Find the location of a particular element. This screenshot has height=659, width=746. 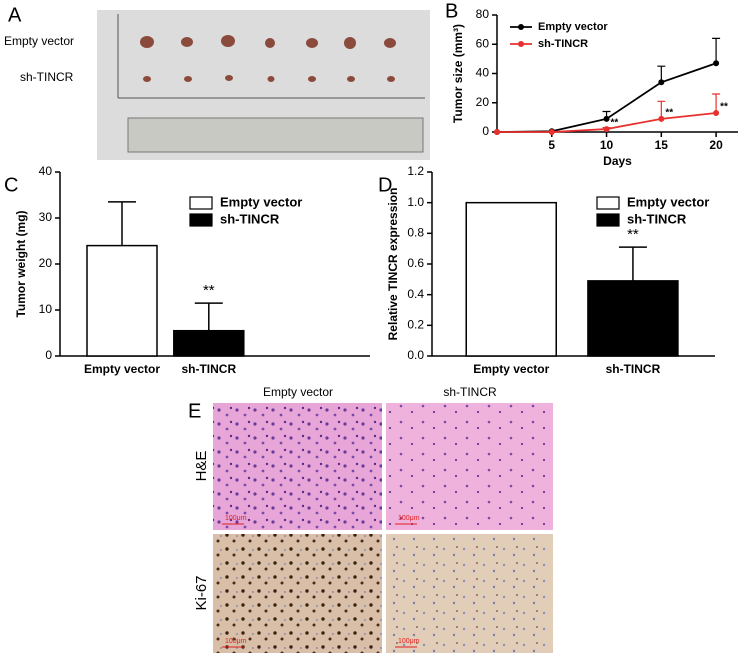

y-tick-label: 0.8 is located at coordinates (415, 233).